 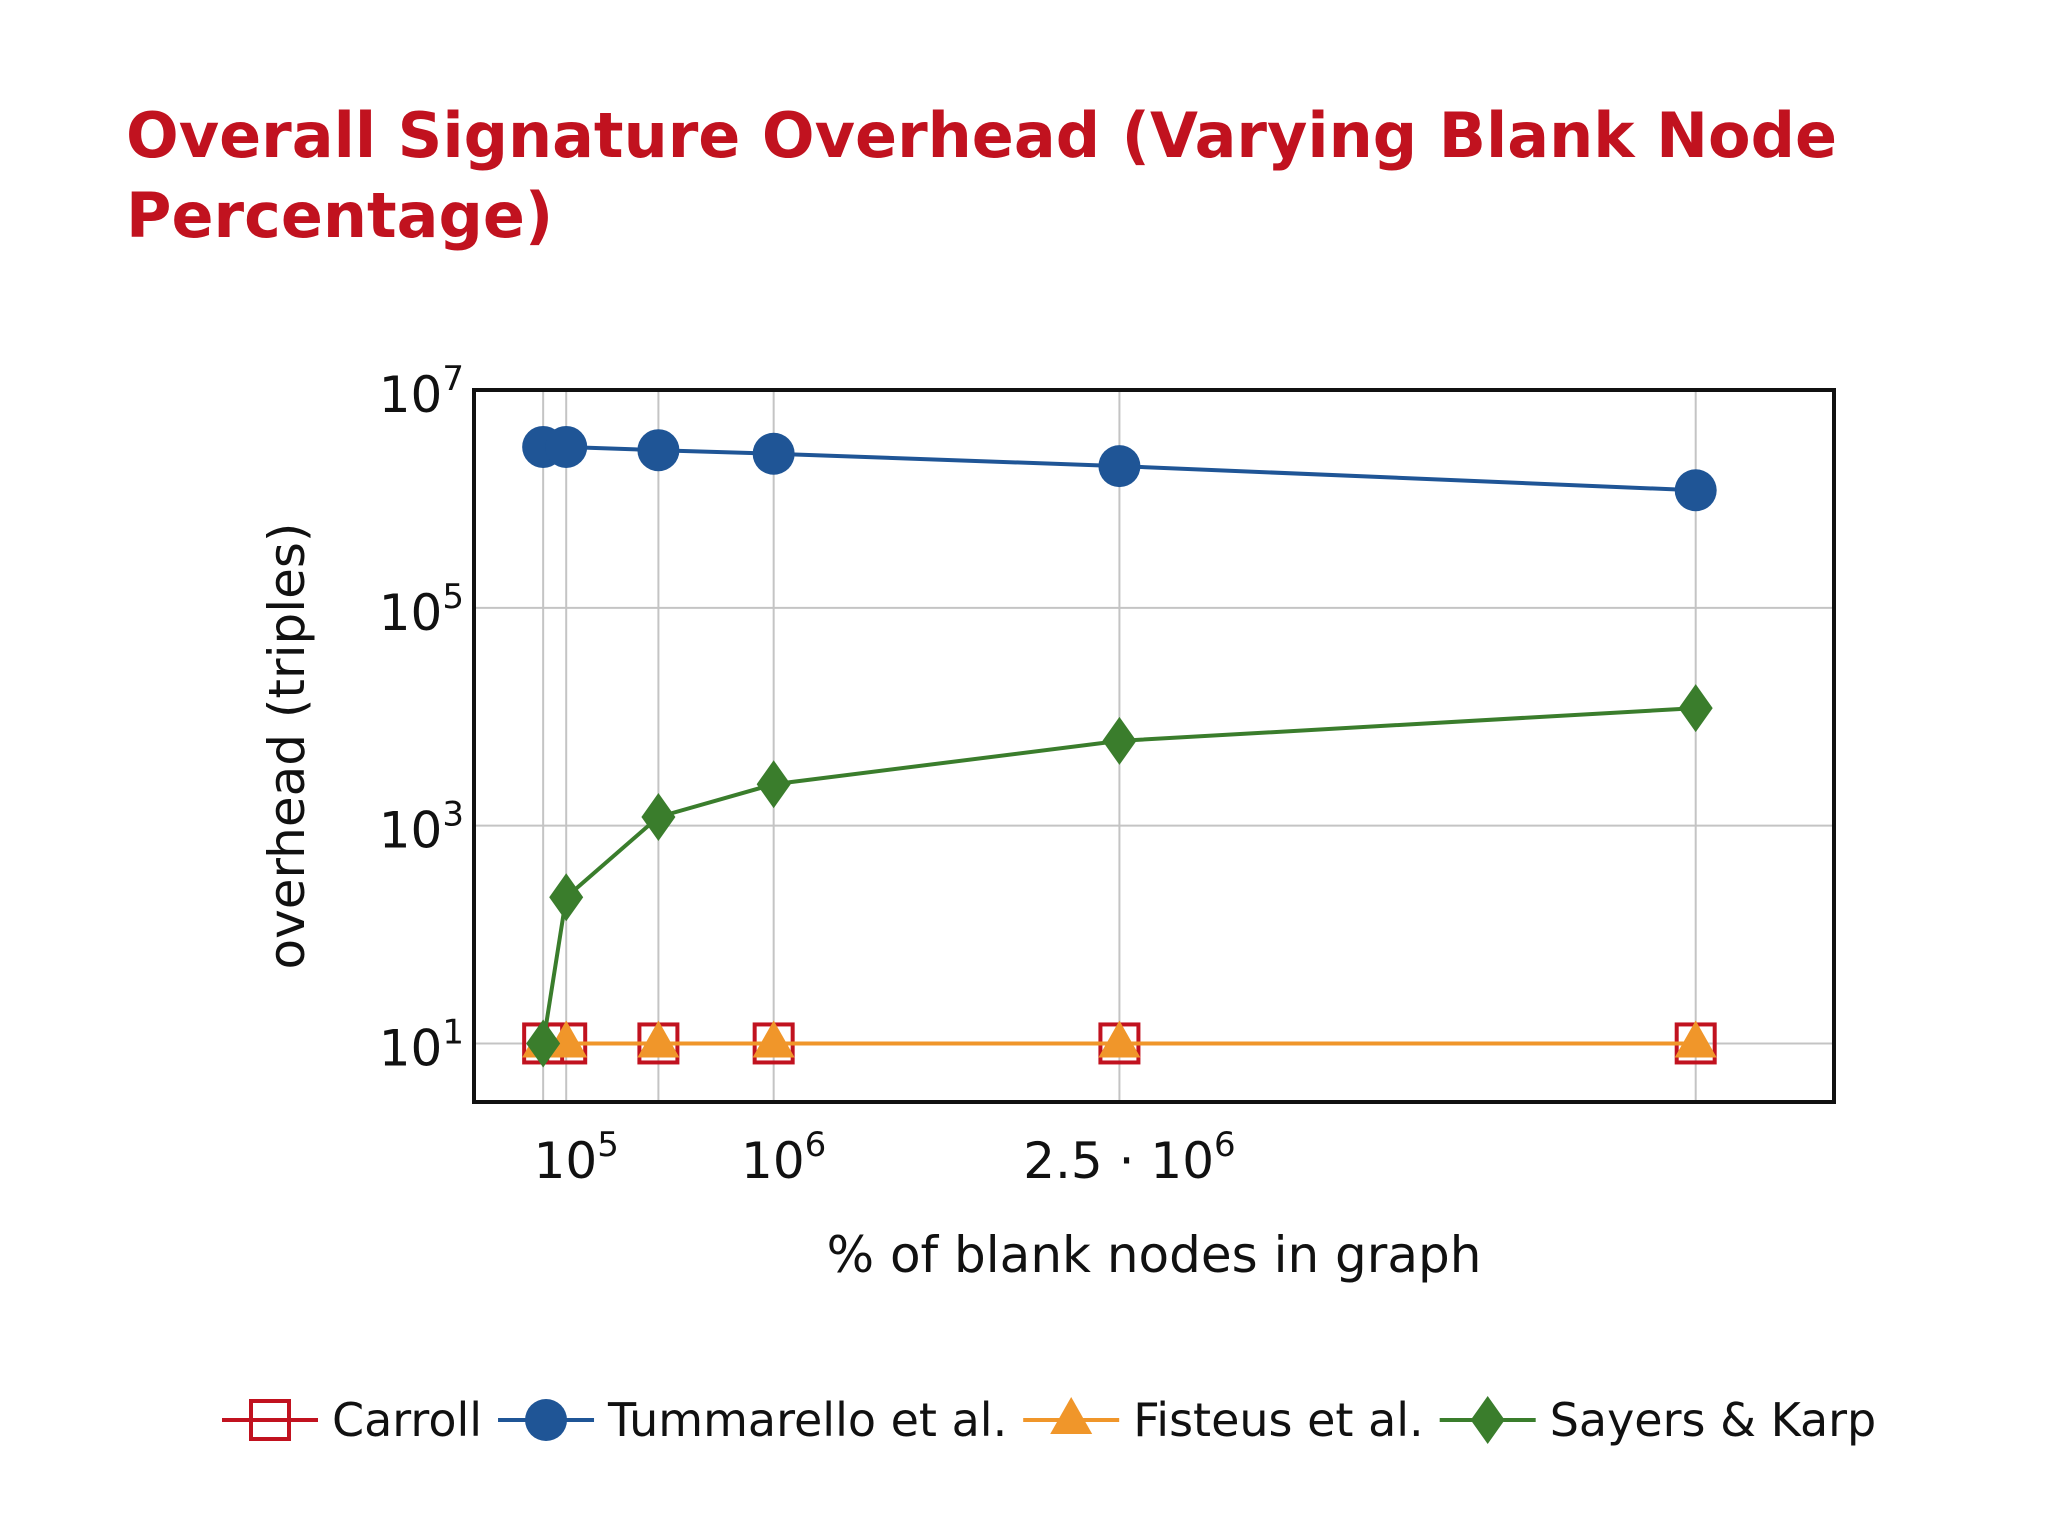 I want to click on legend-label-3: Sayers & Karp, so click(x=1713, y=1420).